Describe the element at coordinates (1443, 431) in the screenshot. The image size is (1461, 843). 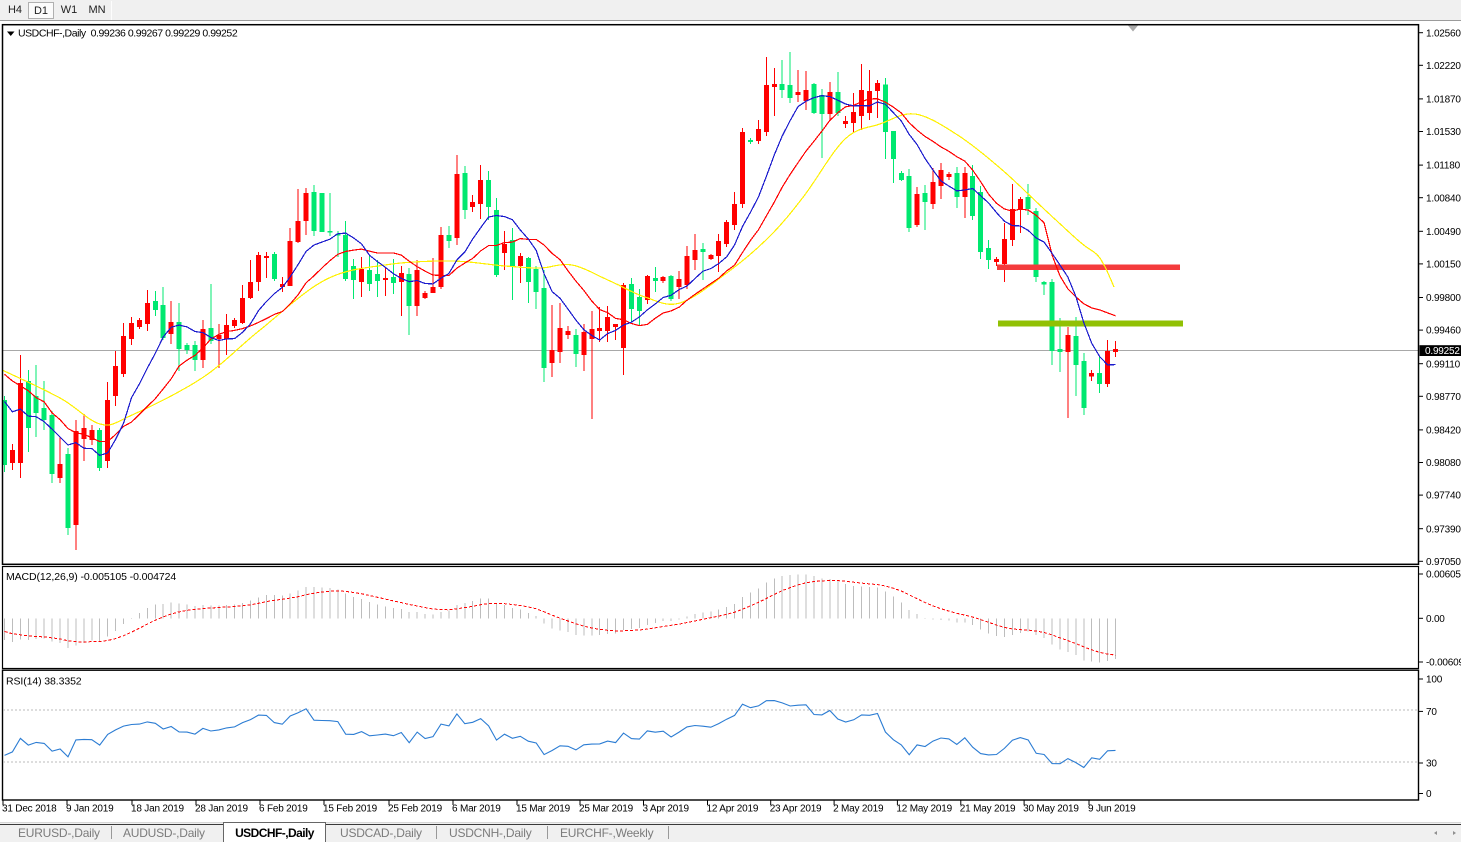
I see `svg-text: 0.98420` at that location.